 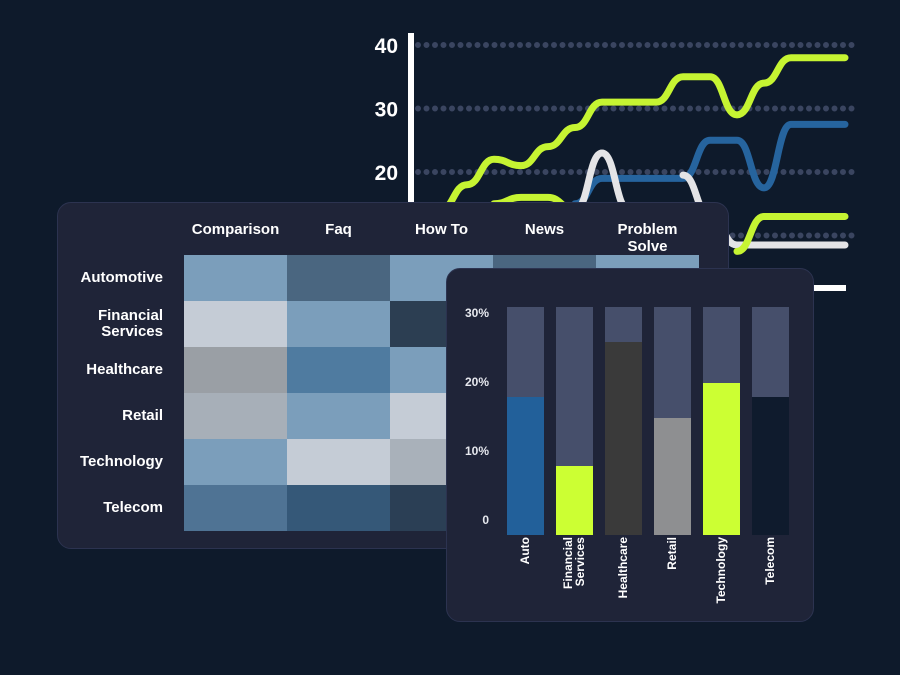 I want to click on heatmap-column-header: How To, so click(x=441, y=229).